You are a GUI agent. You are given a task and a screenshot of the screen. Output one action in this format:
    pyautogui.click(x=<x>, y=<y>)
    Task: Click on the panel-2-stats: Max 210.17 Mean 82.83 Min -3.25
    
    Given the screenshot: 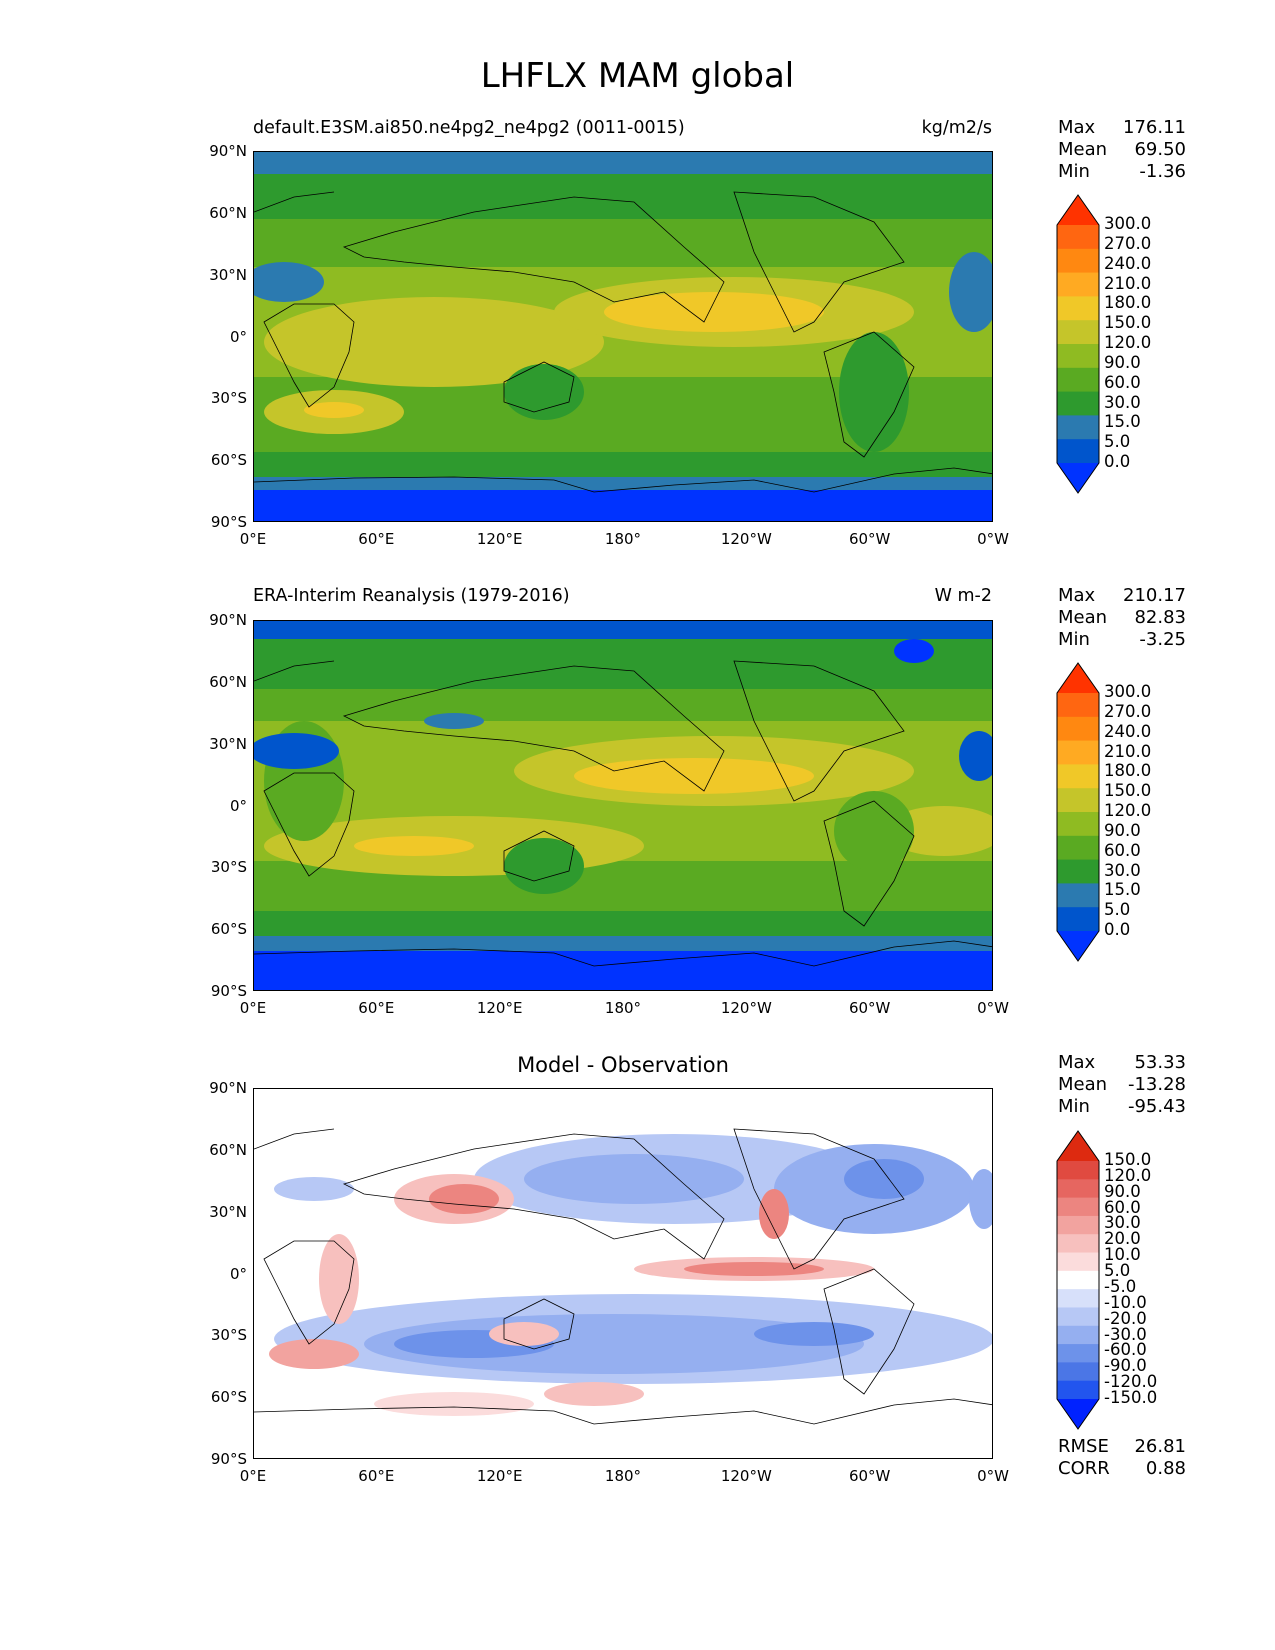 What is the action you would take?
    pyautogui.click(x=1122, y=618)
    